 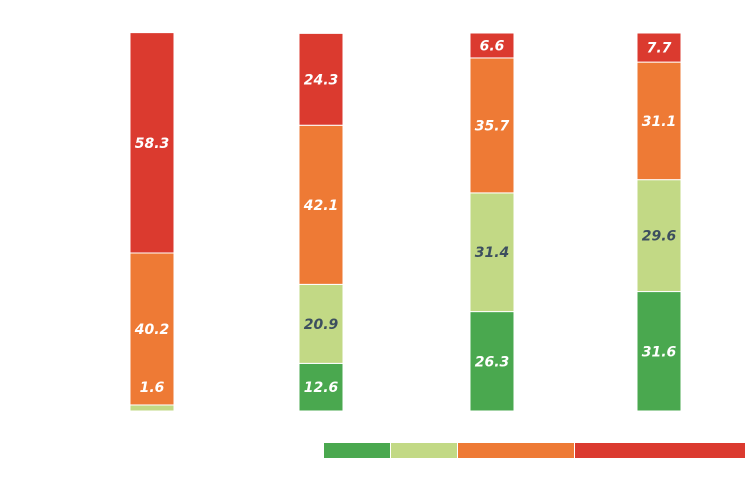 I want to click on data-label: 12.6, so click(x=321, y=388).